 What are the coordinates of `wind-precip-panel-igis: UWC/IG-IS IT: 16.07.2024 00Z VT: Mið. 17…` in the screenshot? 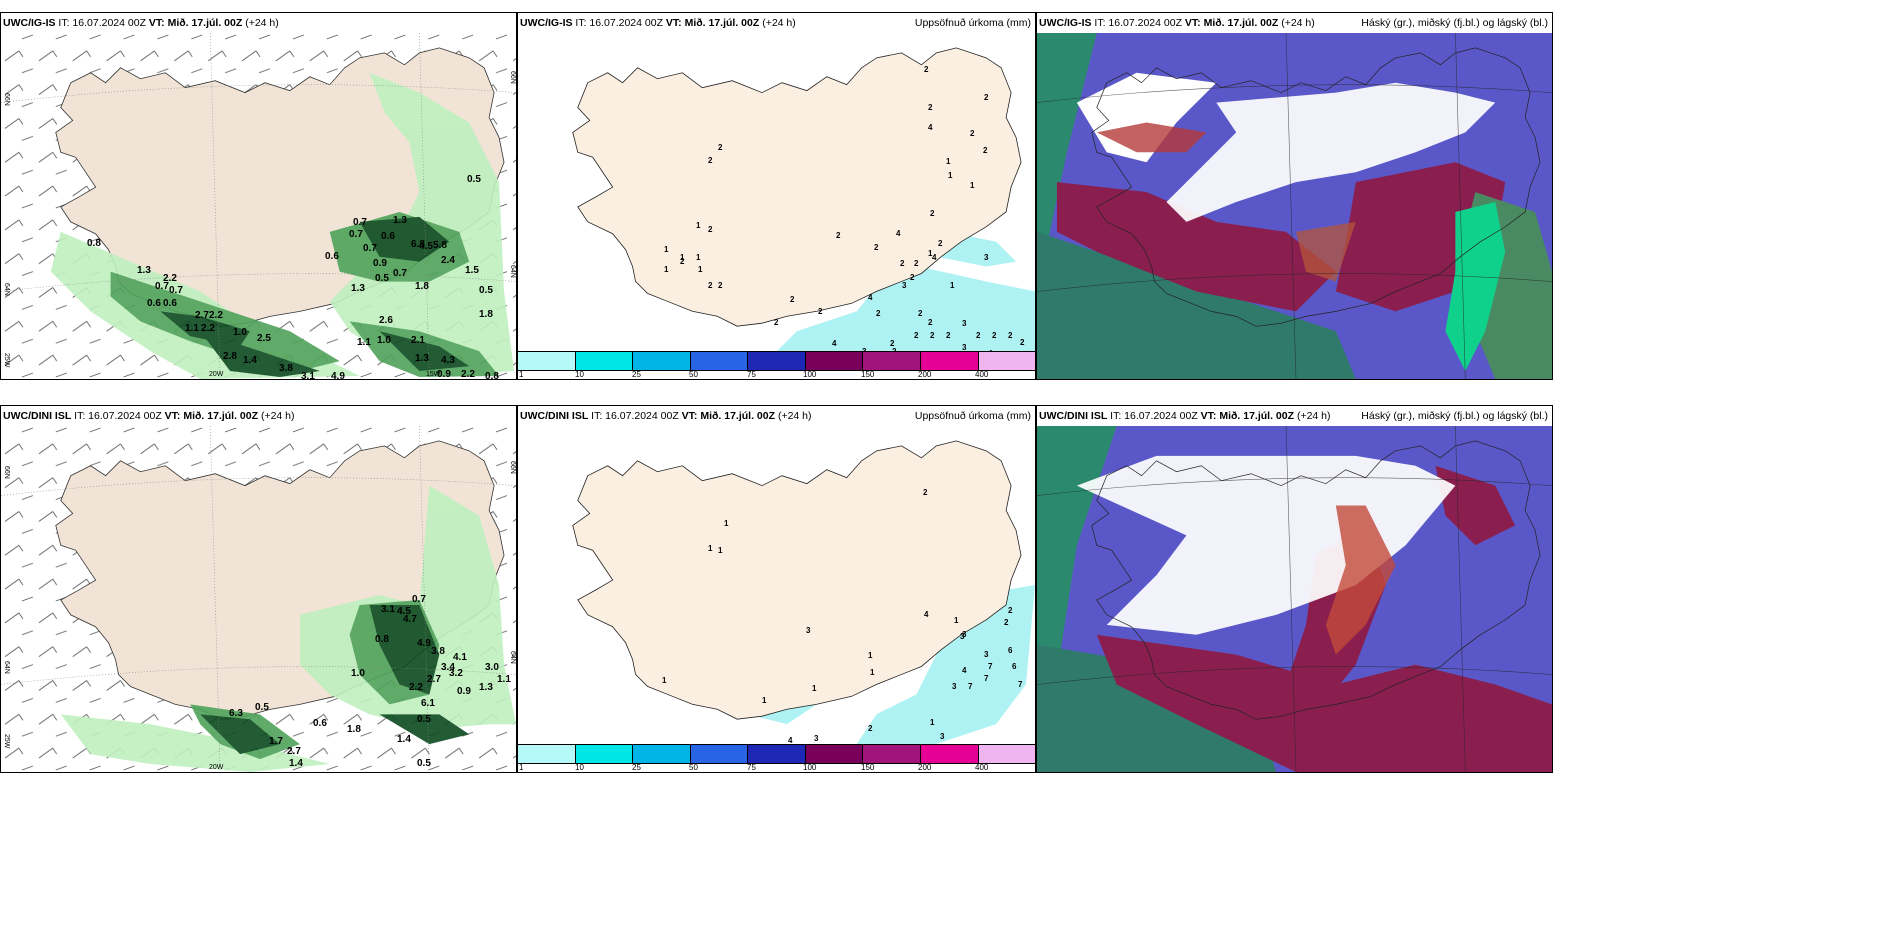 It's located at (258, 196).